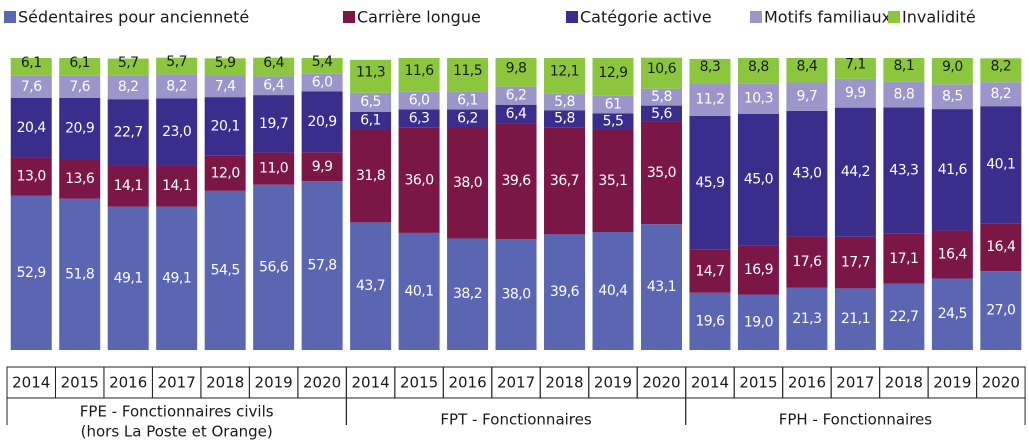 This screenshot has height=442, width=1029. What do you see at coordinates (953, 170) in the screenshot?
I see `value-label: 41,6` at bounding box center [953, 170].